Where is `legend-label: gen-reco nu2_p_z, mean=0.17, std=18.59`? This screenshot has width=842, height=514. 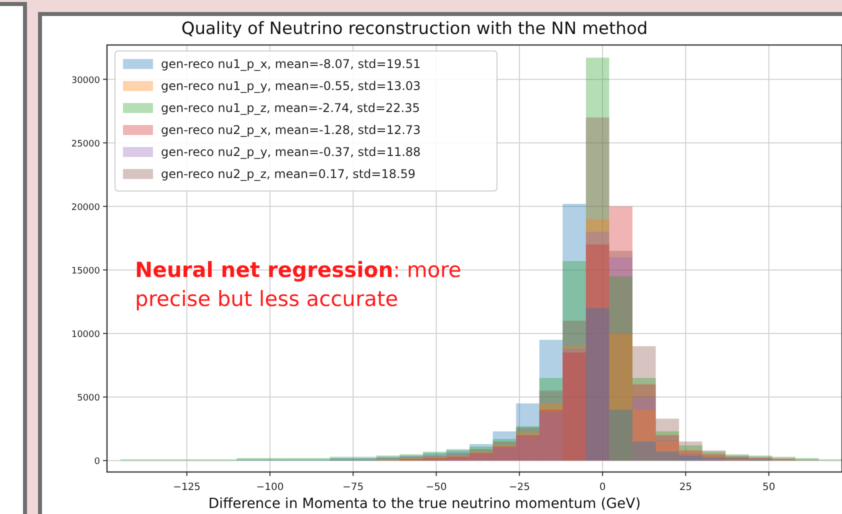
legend-label: gen-reco nu2_p_z, mean=0.17, std=18.59 is located at coordinates (288, 174).